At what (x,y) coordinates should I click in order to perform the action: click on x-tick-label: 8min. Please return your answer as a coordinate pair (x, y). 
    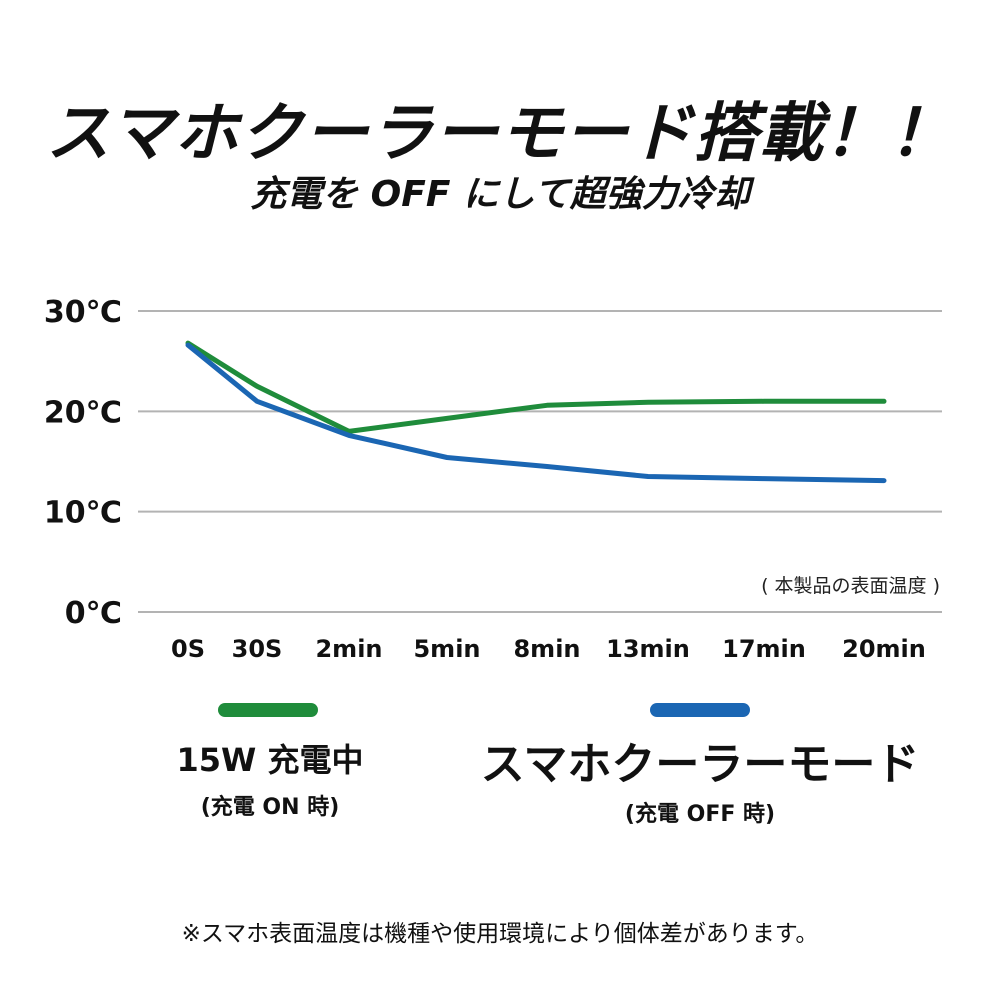
    Looking at the image, I should click on (546, 649).